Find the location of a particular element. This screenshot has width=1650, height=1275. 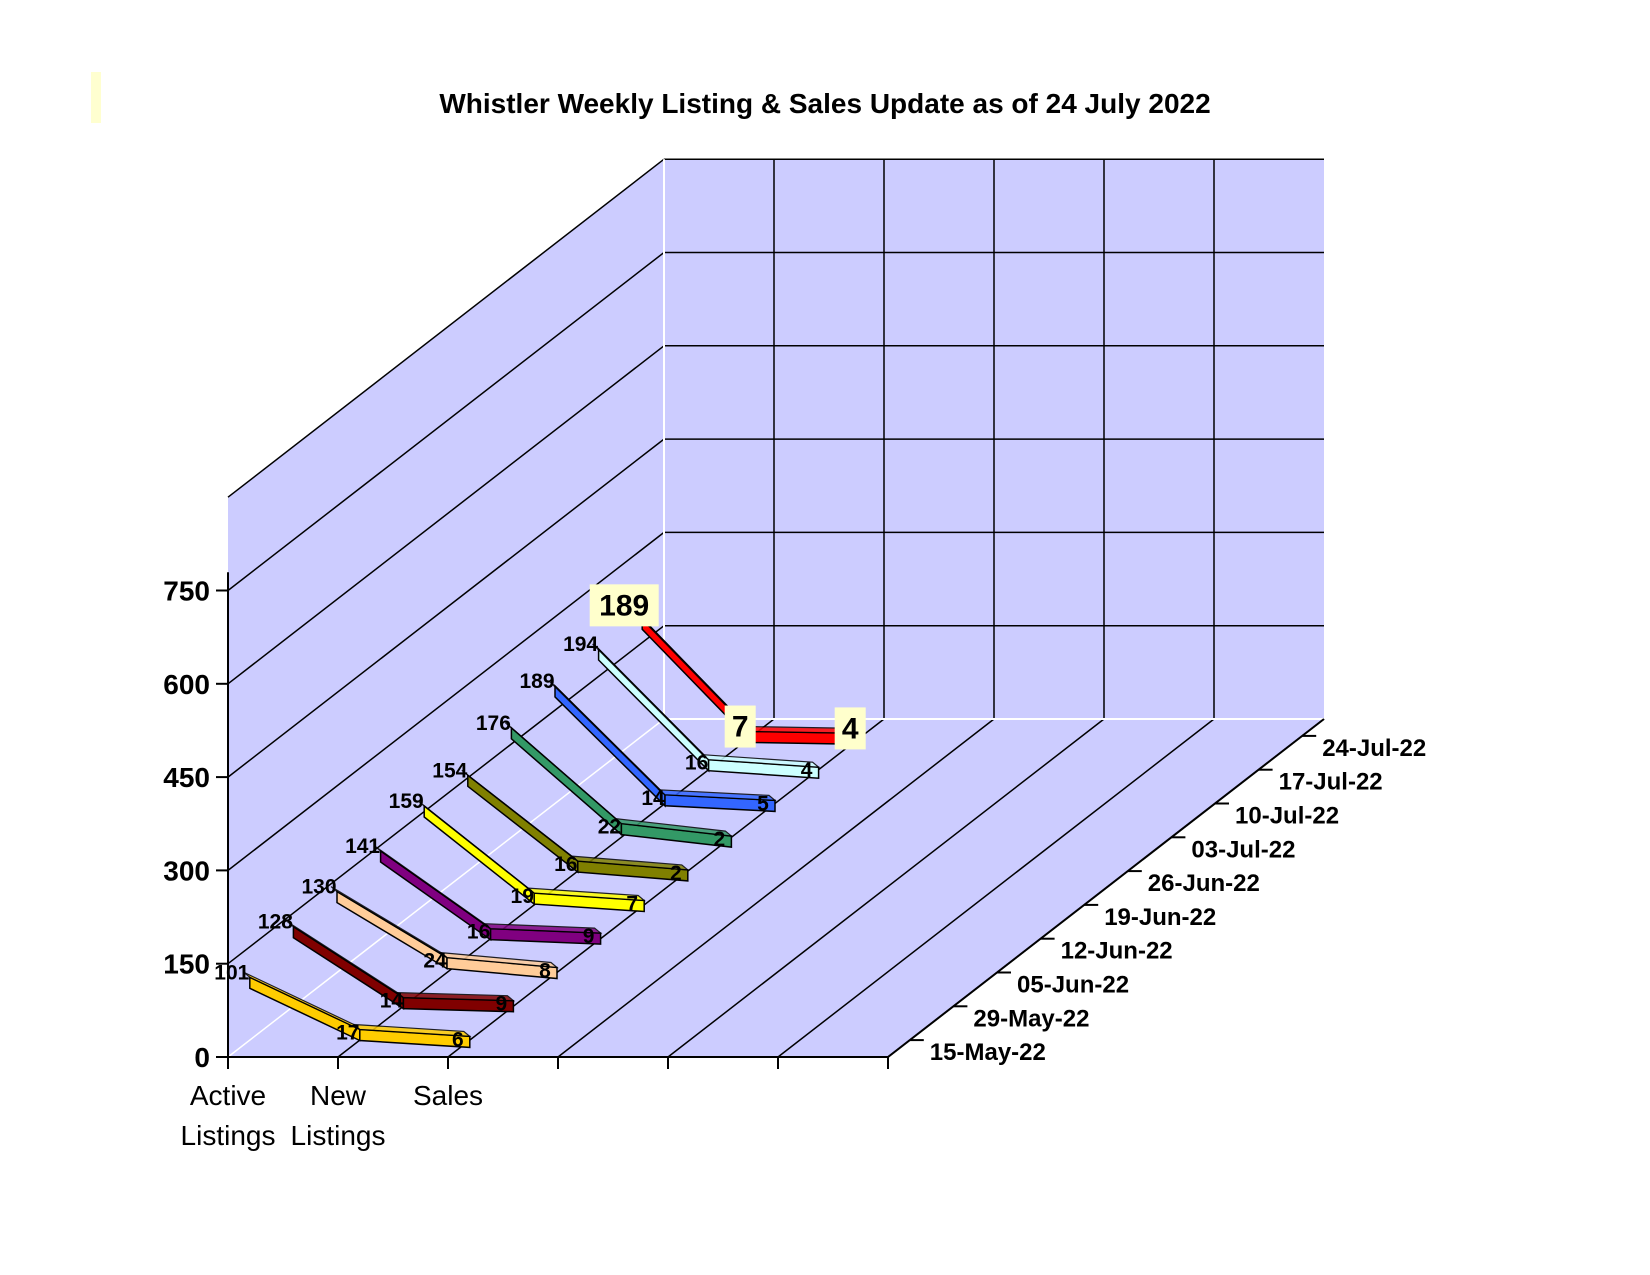

data-label: 24 is located at coordinates (435, 961).